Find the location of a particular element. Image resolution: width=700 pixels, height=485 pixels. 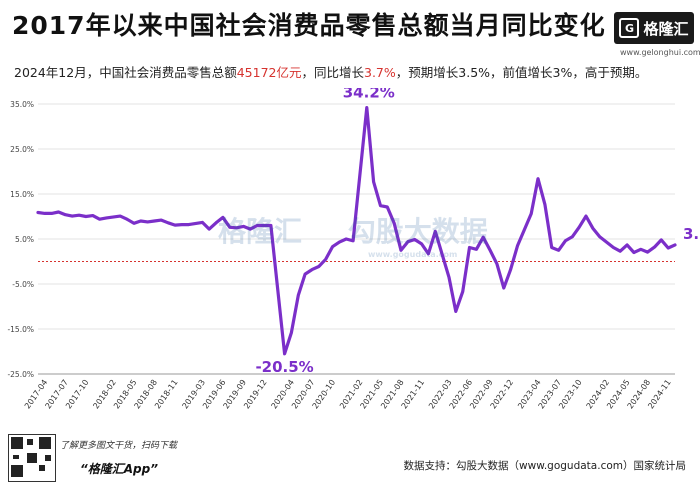

brand-logo-icon: G is located at coordinates (629, 28).